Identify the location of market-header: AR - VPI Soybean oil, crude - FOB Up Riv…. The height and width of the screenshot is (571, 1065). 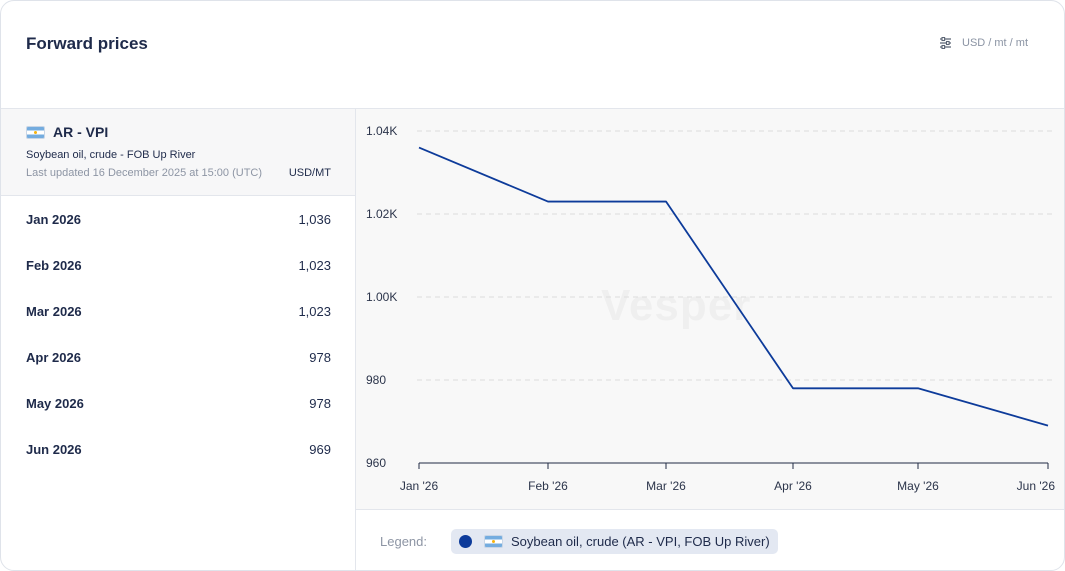
(178, 152).